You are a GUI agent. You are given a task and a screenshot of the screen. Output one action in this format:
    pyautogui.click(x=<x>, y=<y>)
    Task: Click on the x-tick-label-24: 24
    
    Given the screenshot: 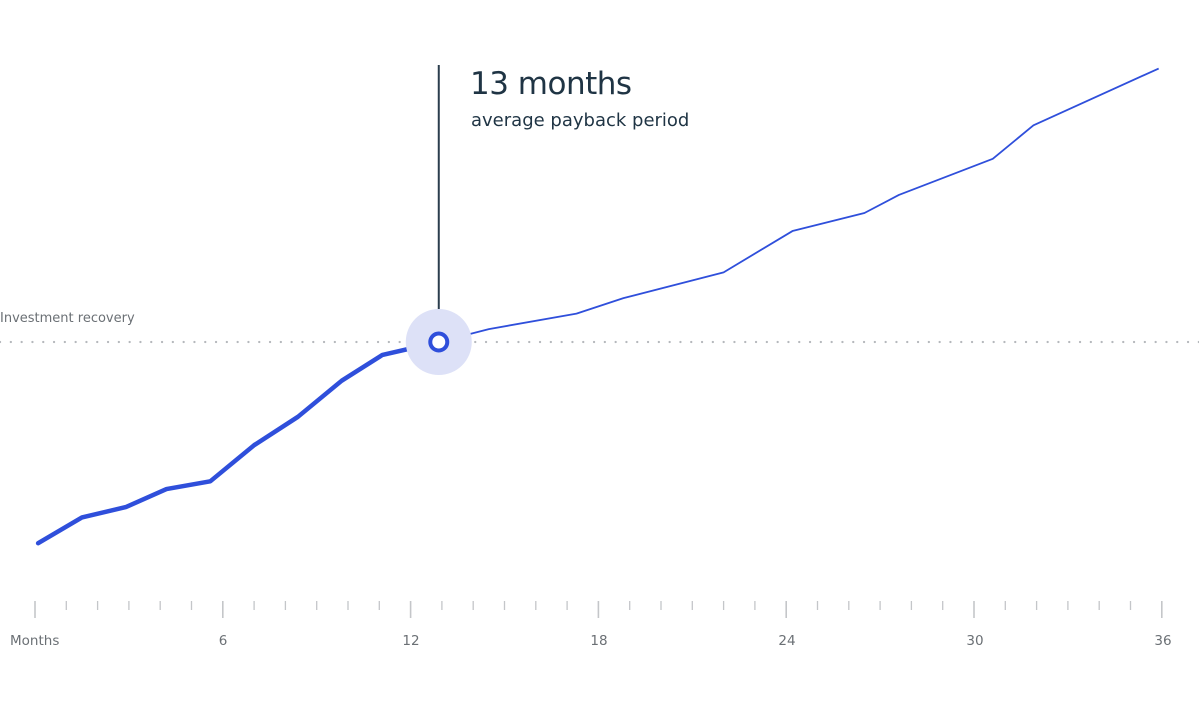 What is the action you would take?
    pyautogui.click(x=787, y=641)
    